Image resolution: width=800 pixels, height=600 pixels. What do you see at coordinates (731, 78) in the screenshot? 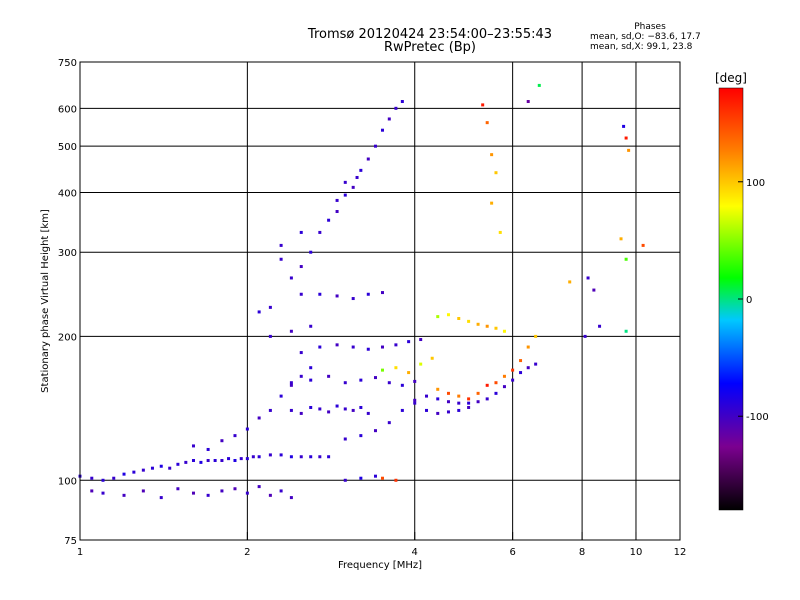
I see `colorbar-label: [deg]` at bounding box center [731, 78].